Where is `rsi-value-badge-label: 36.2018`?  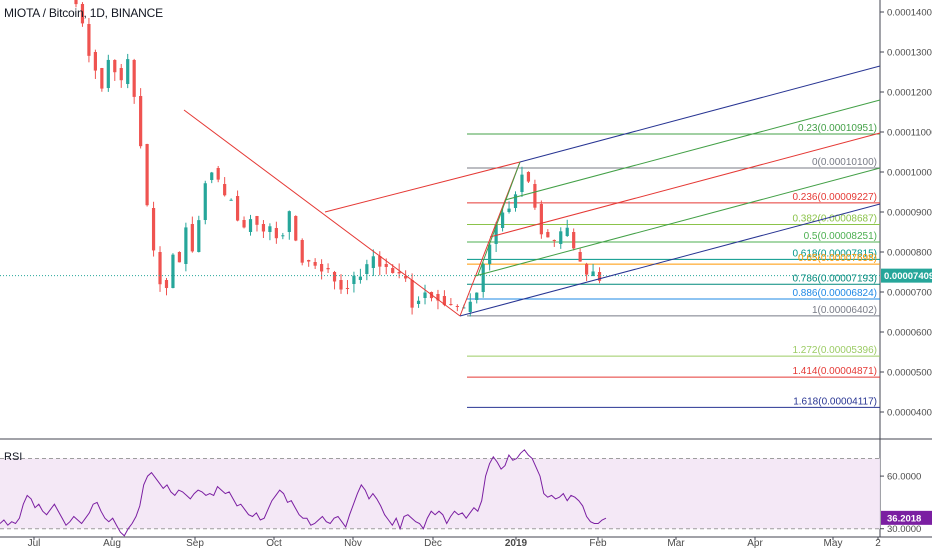 rsi-value-badge-label: 36.2018 is located at coordinates (904, 518).